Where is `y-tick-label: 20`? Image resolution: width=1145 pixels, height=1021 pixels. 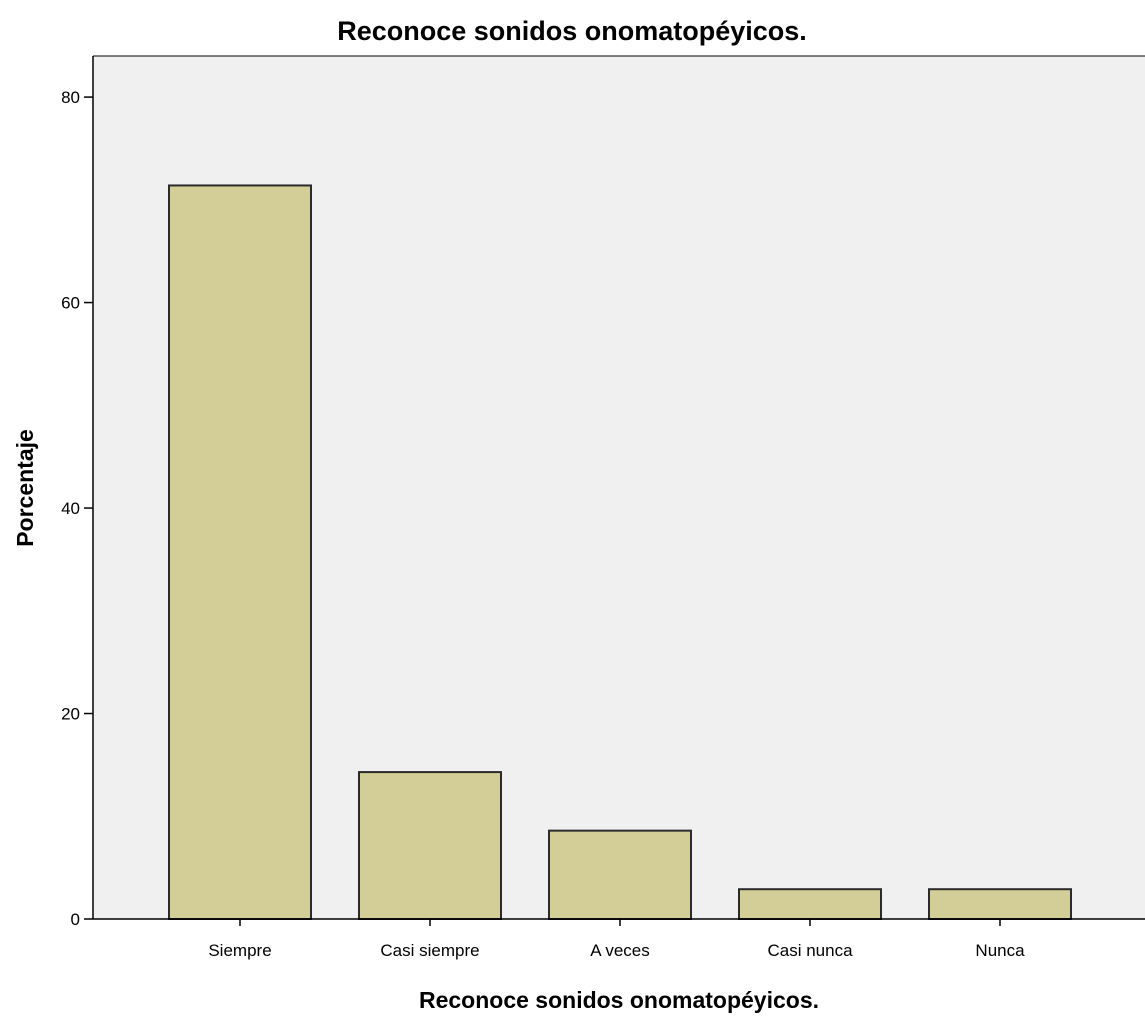
y-tick-label: 20 is located at coordinates (70, 714).